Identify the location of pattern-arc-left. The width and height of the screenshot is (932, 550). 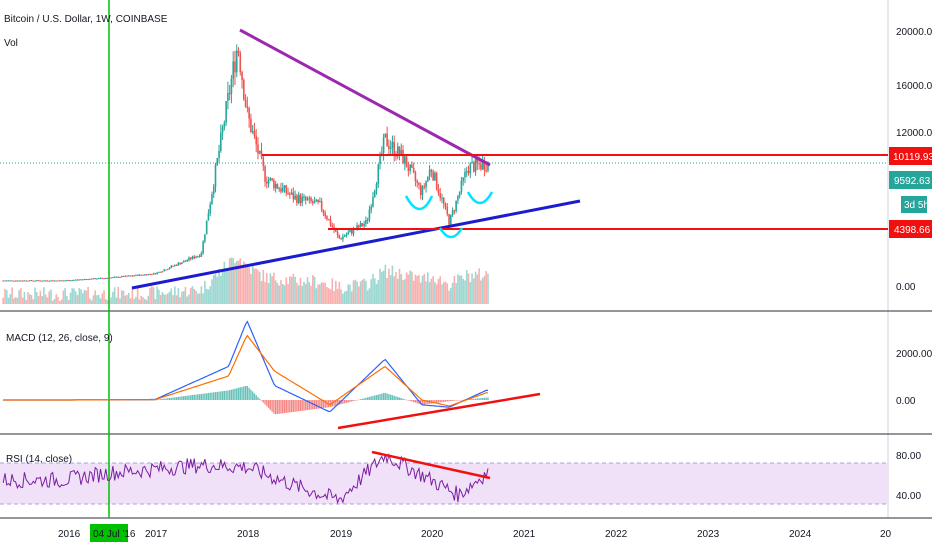
(419, 203).